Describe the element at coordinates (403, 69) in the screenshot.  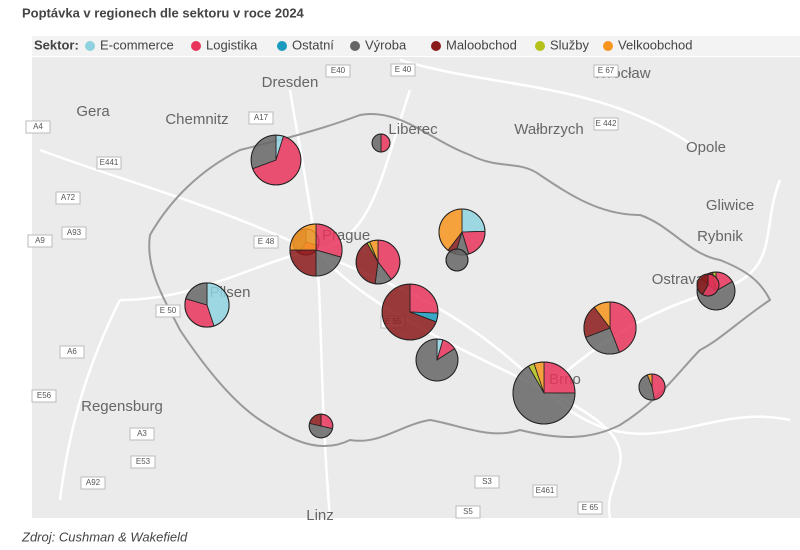
I see `road-label: E 40` at that location.